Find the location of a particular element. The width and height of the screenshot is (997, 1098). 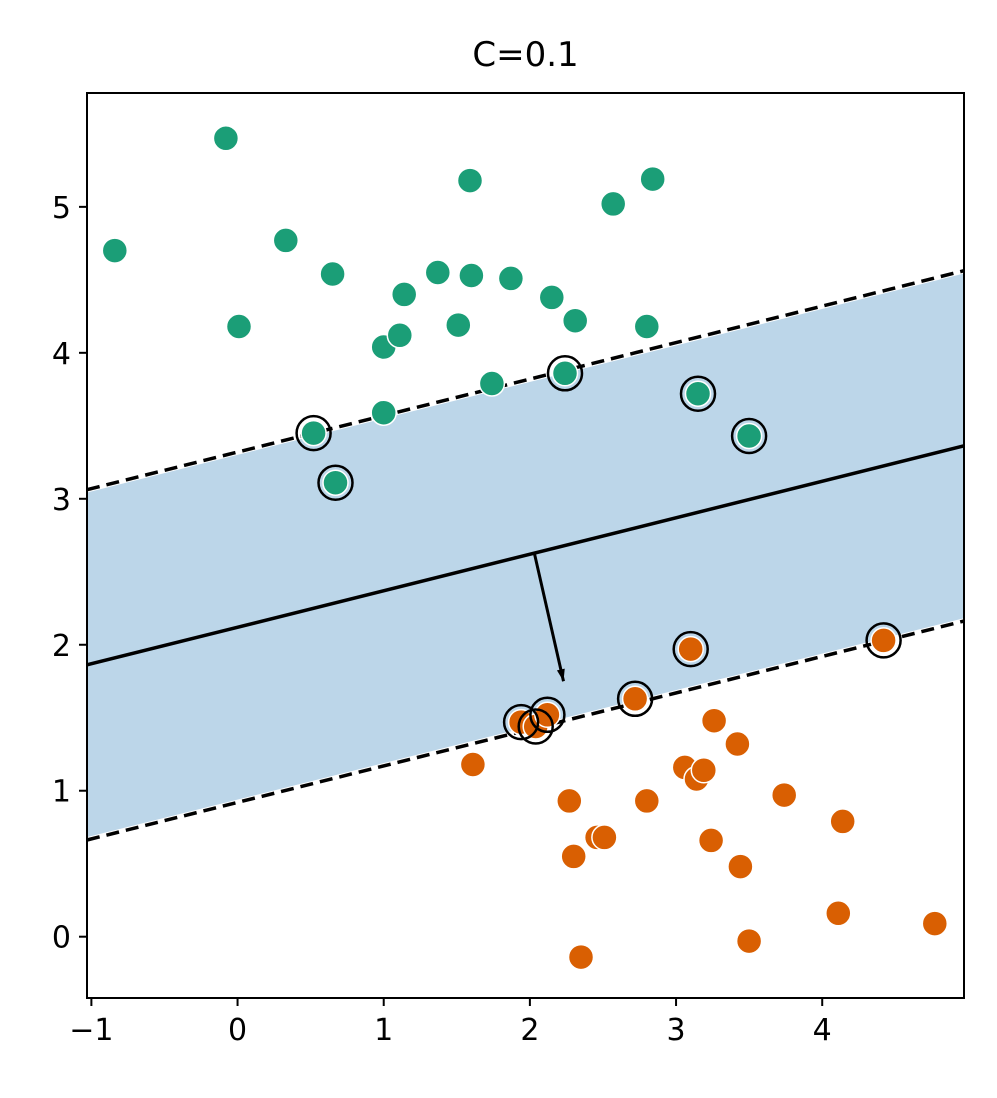

x-tick-label: 4 is located at coordinates (822, 1030).